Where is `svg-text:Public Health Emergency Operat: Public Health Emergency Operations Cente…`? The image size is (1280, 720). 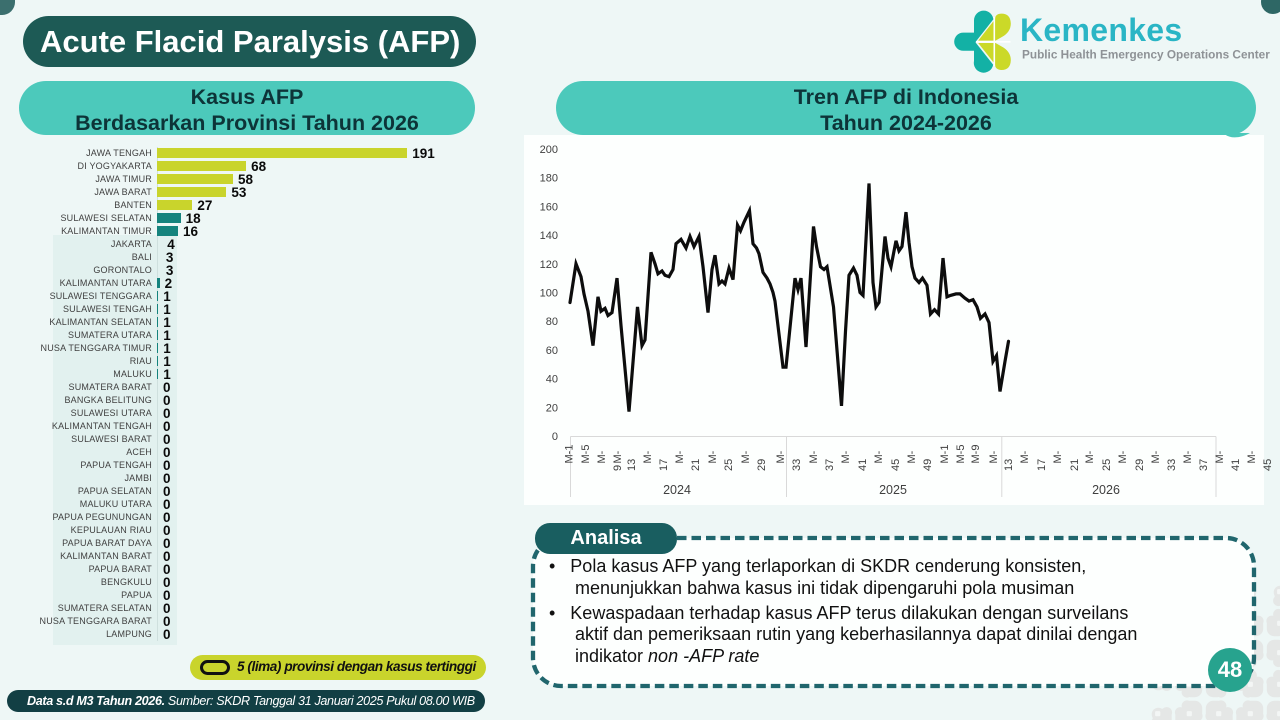
svg-text:Public Health Emergency Operat: Public Health Emergency Operations Cente… is located at coordinates (1146, 55).